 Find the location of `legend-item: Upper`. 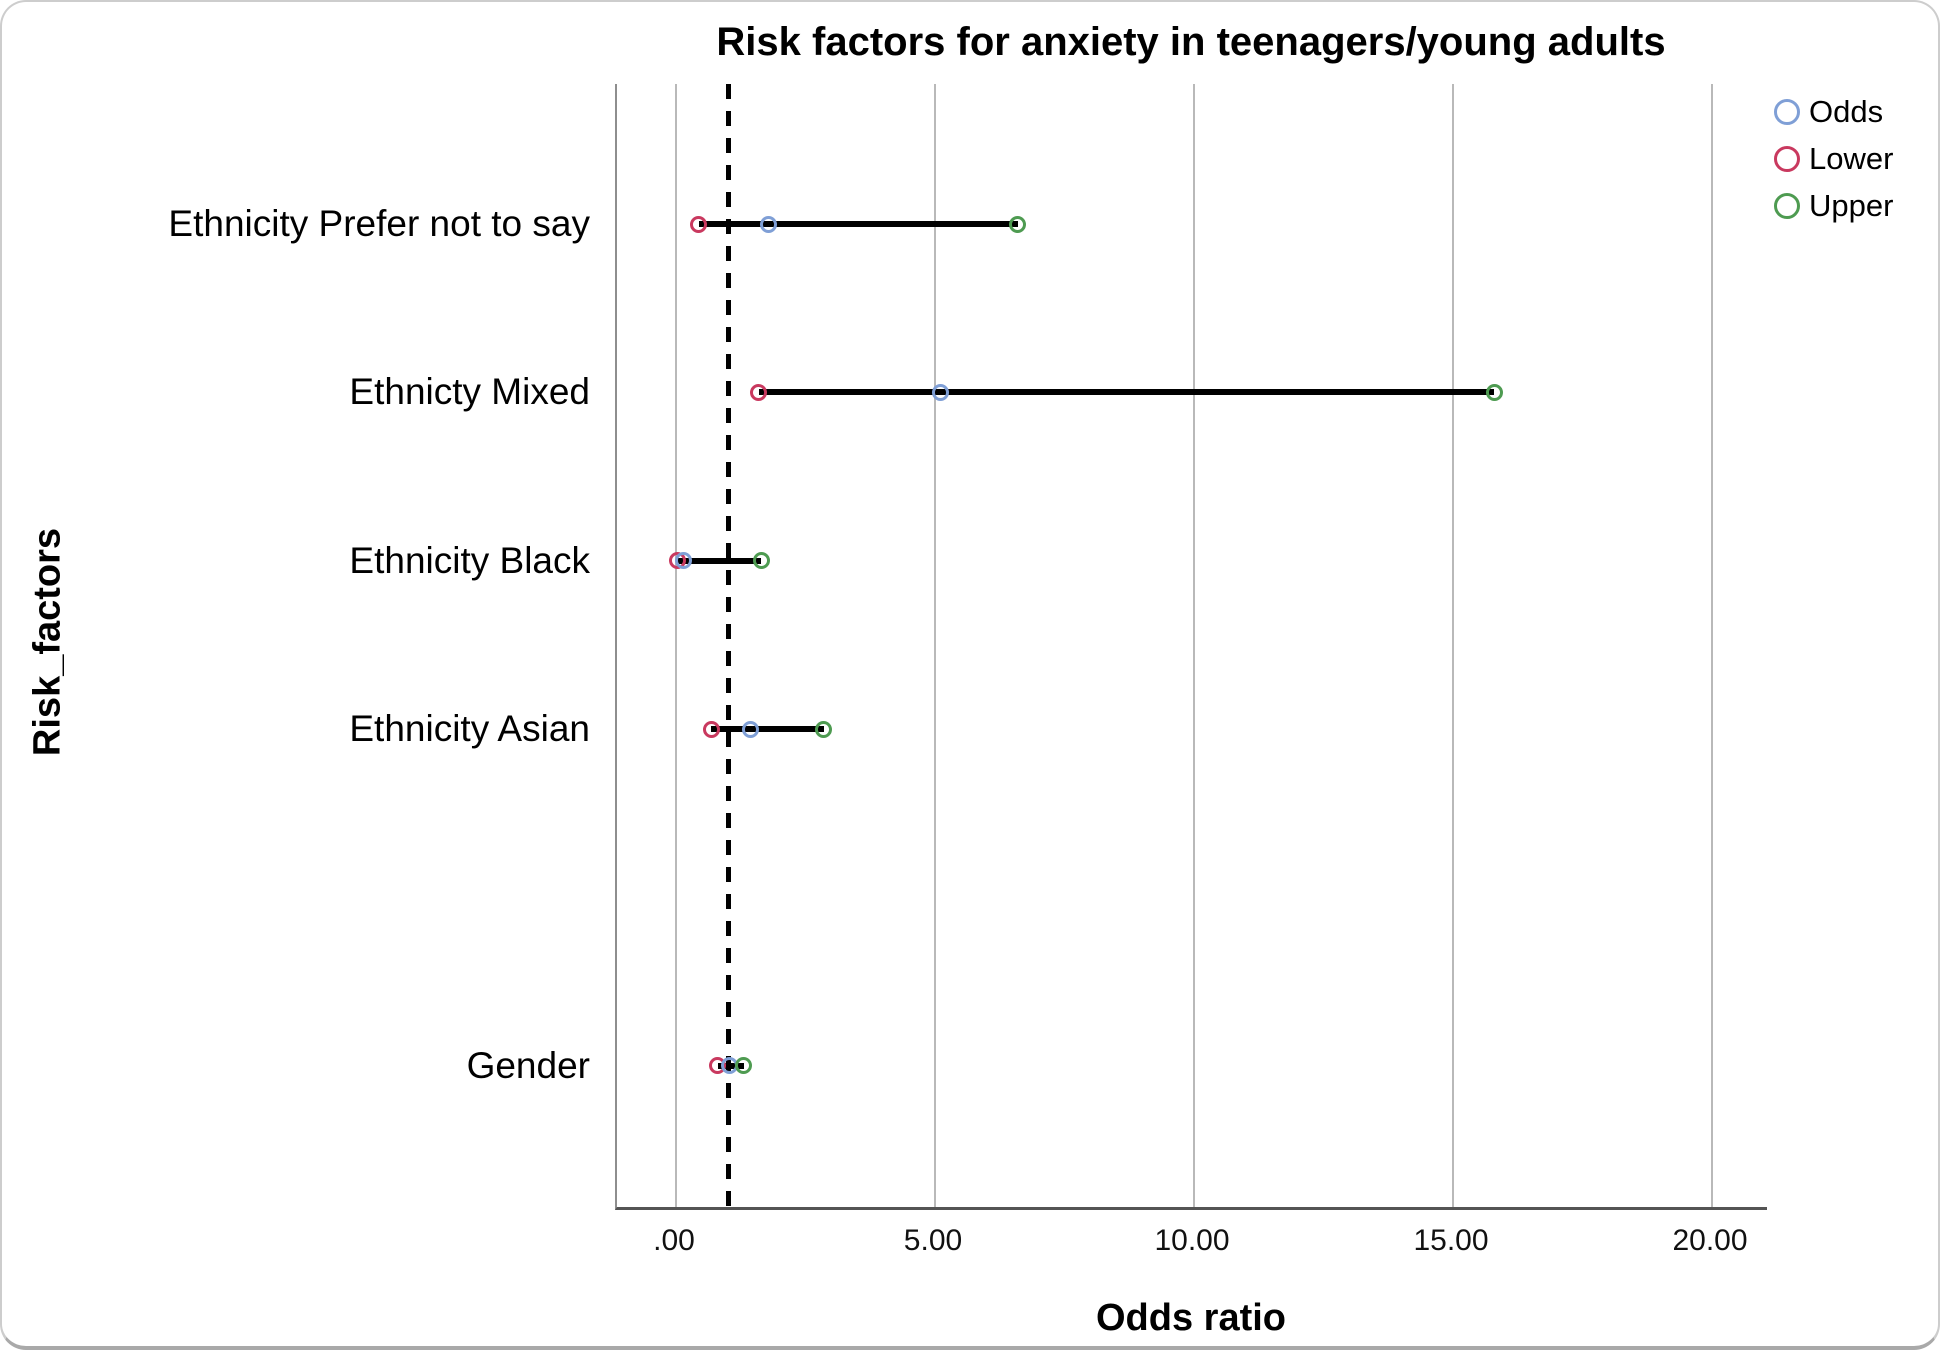

legend-item: Upper is located at coordinates (1833, 205).